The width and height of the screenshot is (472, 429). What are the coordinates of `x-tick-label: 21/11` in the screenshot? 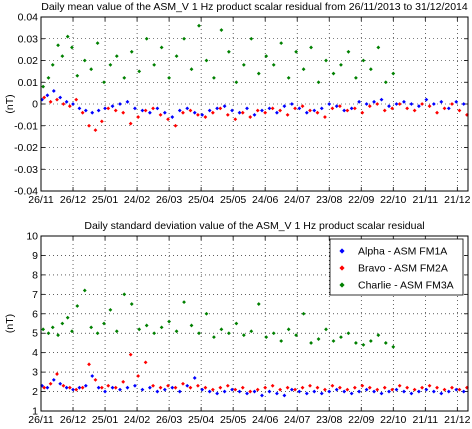 It's located at (426, 420).